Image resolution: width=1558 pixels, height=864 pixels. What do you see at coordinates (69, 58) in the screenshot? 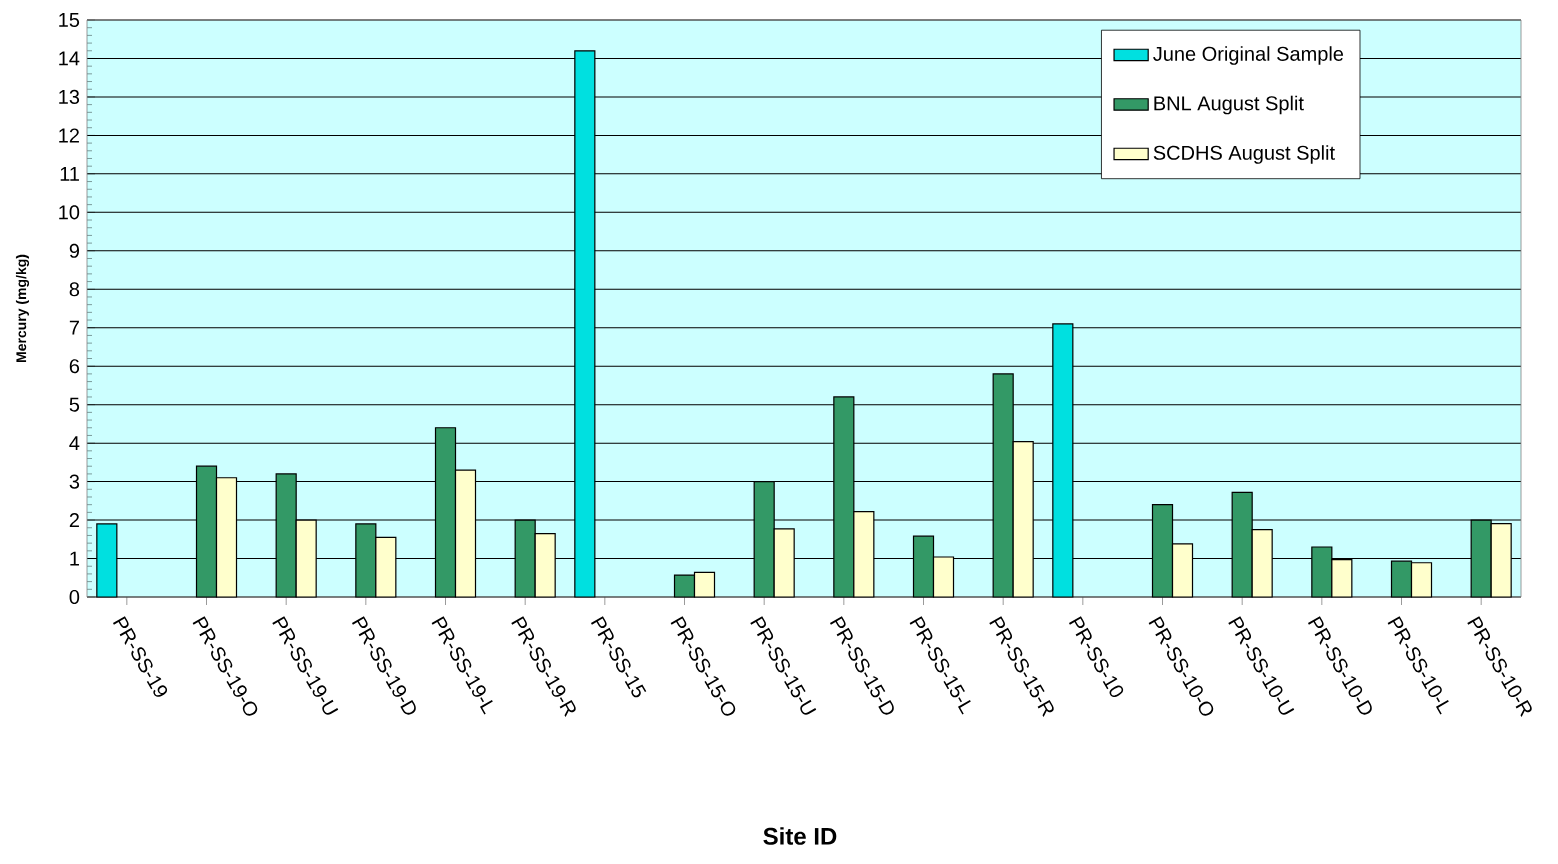
I see `y-tick-label: 14` at bounding box center [69, 58].